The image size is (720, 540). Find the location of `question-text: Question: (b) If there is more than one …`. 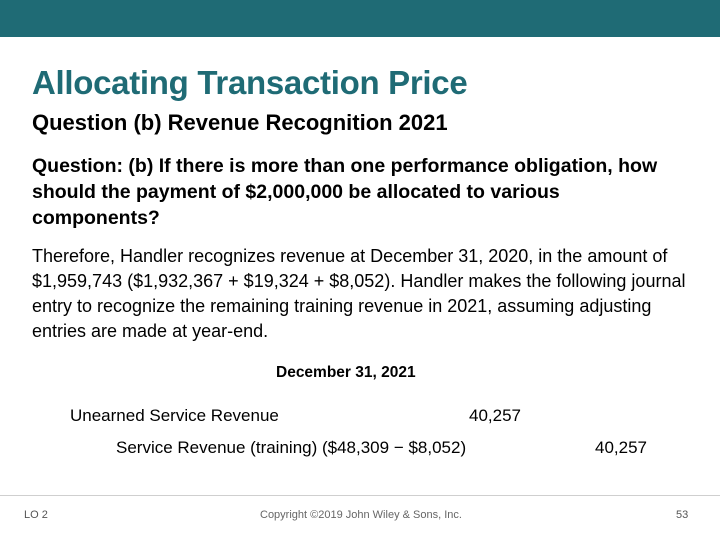

question-text: Question: (b) If there is more than one … is located at coordinates (345, 192).